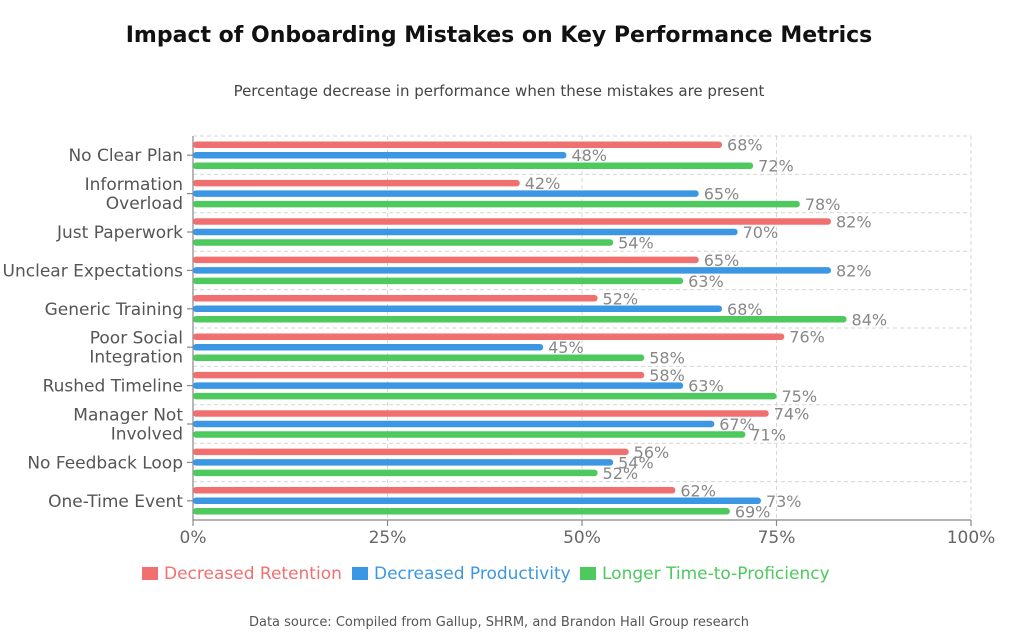 The width and height of the screenshot is (1018, 638). I want to click on legend-item-label: Decreased Productivity, so click(472, 574).